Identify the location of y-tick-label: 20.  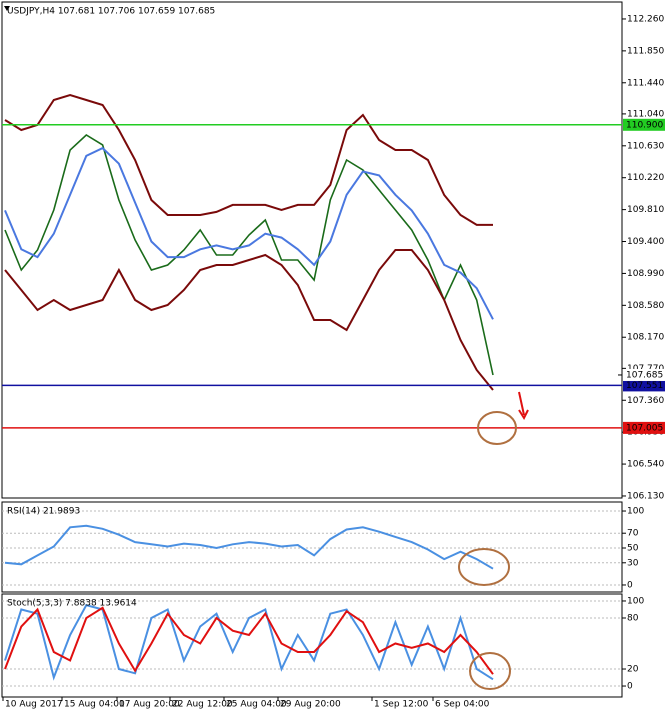
(633, 670).